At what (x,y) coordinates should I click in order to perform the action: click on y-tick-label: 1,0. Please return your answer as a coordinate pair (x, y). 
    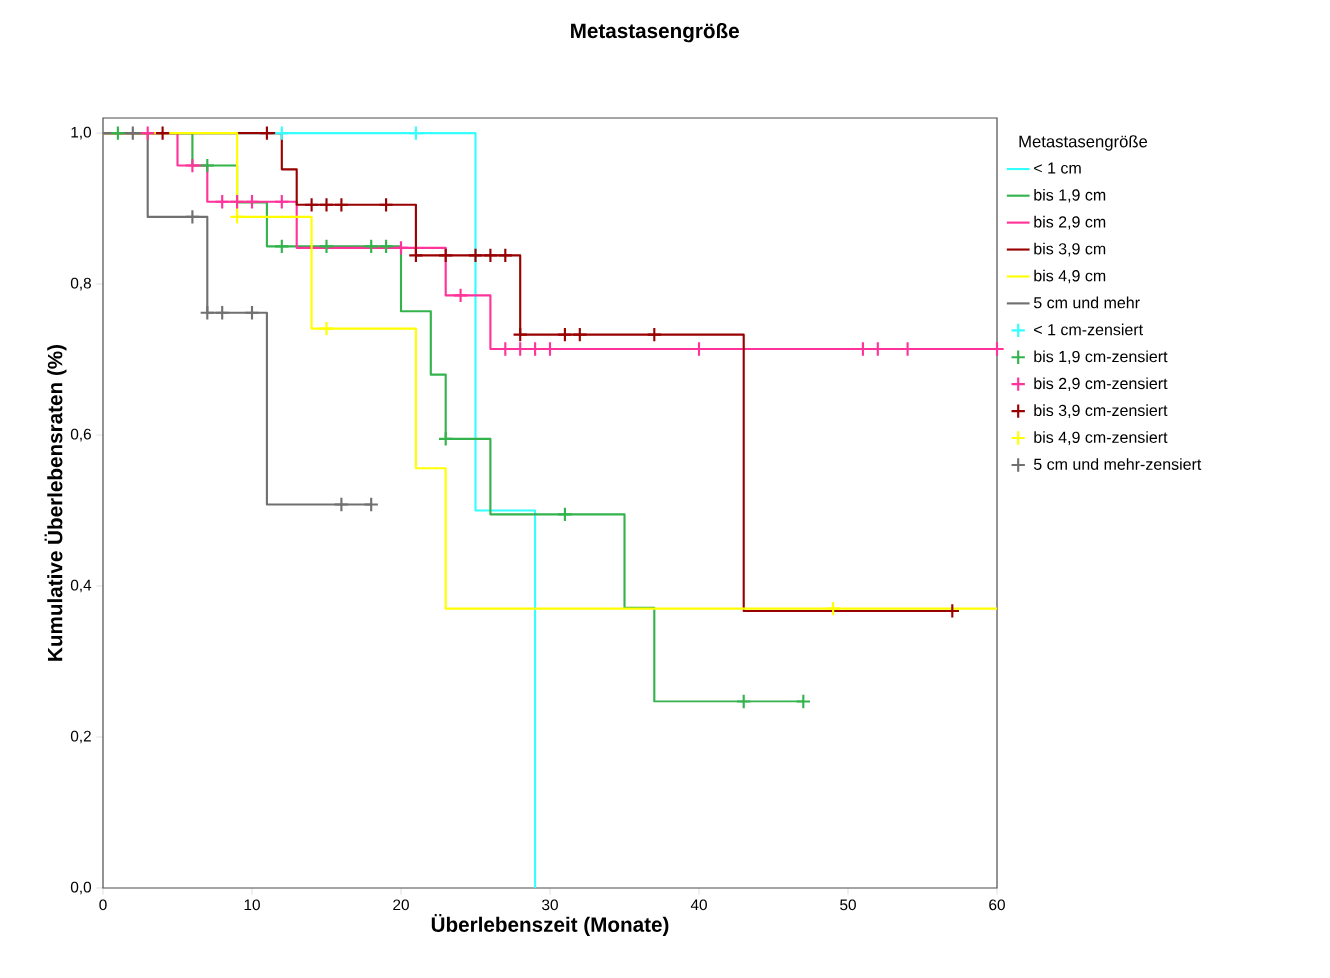
    Looking at the image, I should click on (81, 133).